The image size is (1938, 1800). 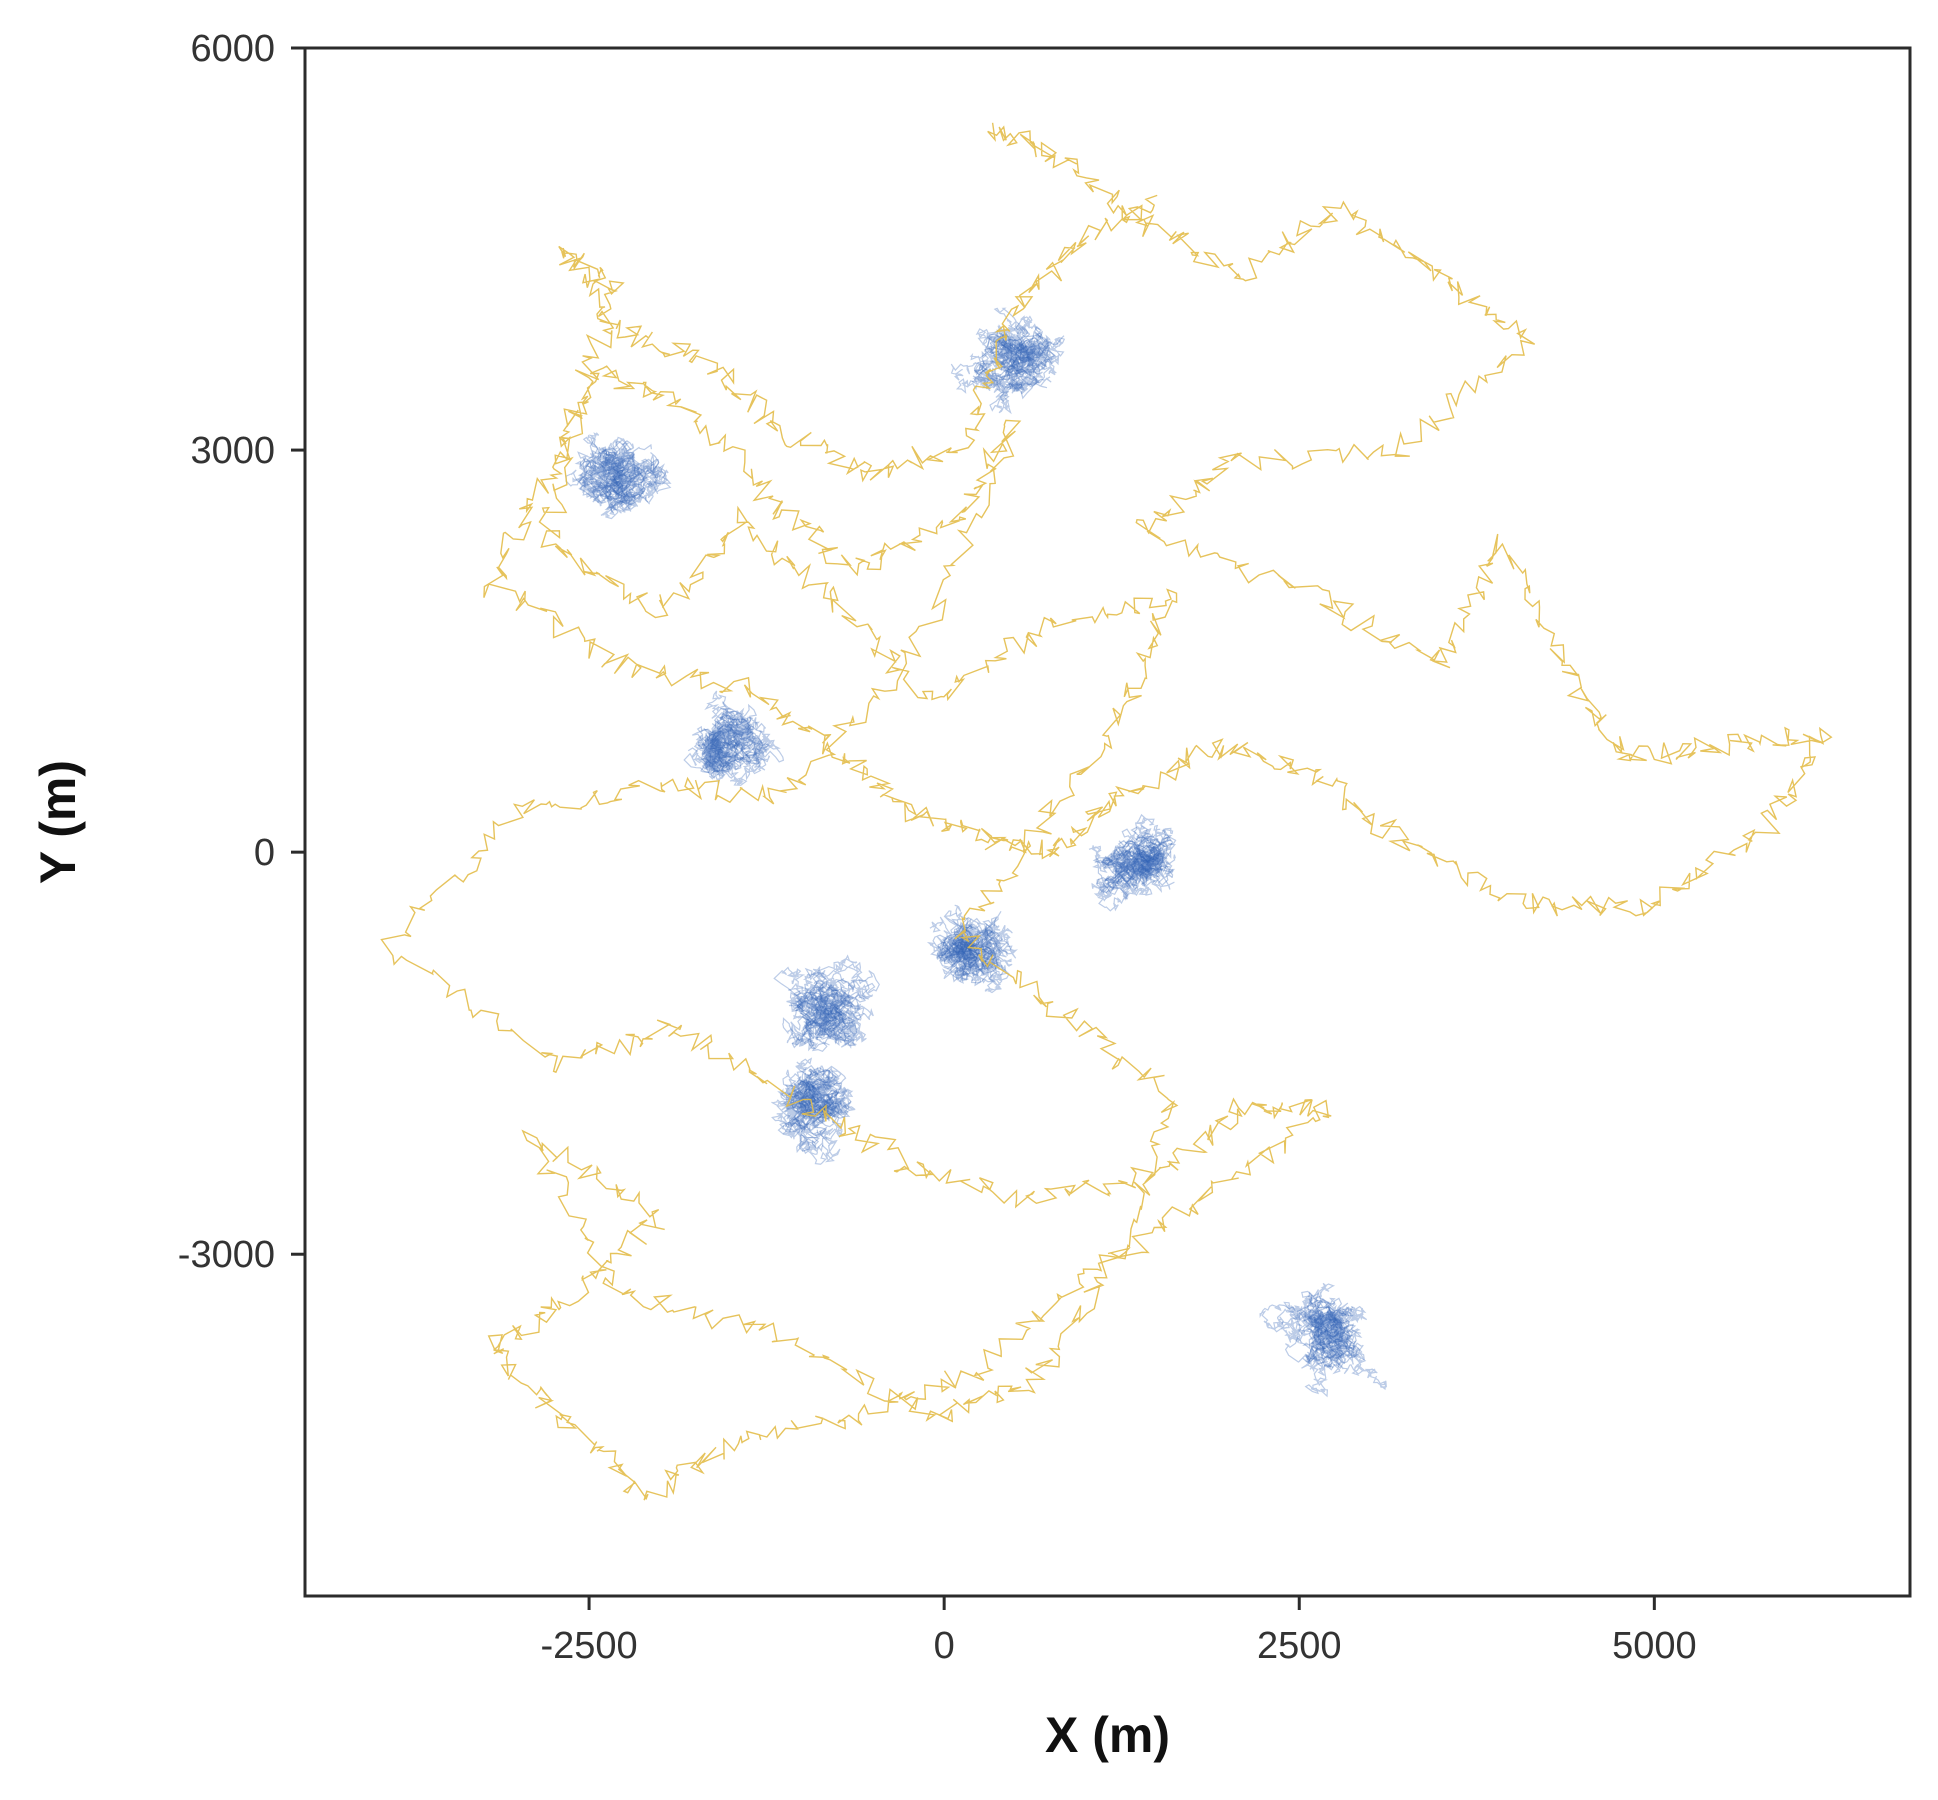 What do you see at coordinates (232, 451) in the screenshot?
I see `y-tick-label: 3000` at bounding box center [232, 451].